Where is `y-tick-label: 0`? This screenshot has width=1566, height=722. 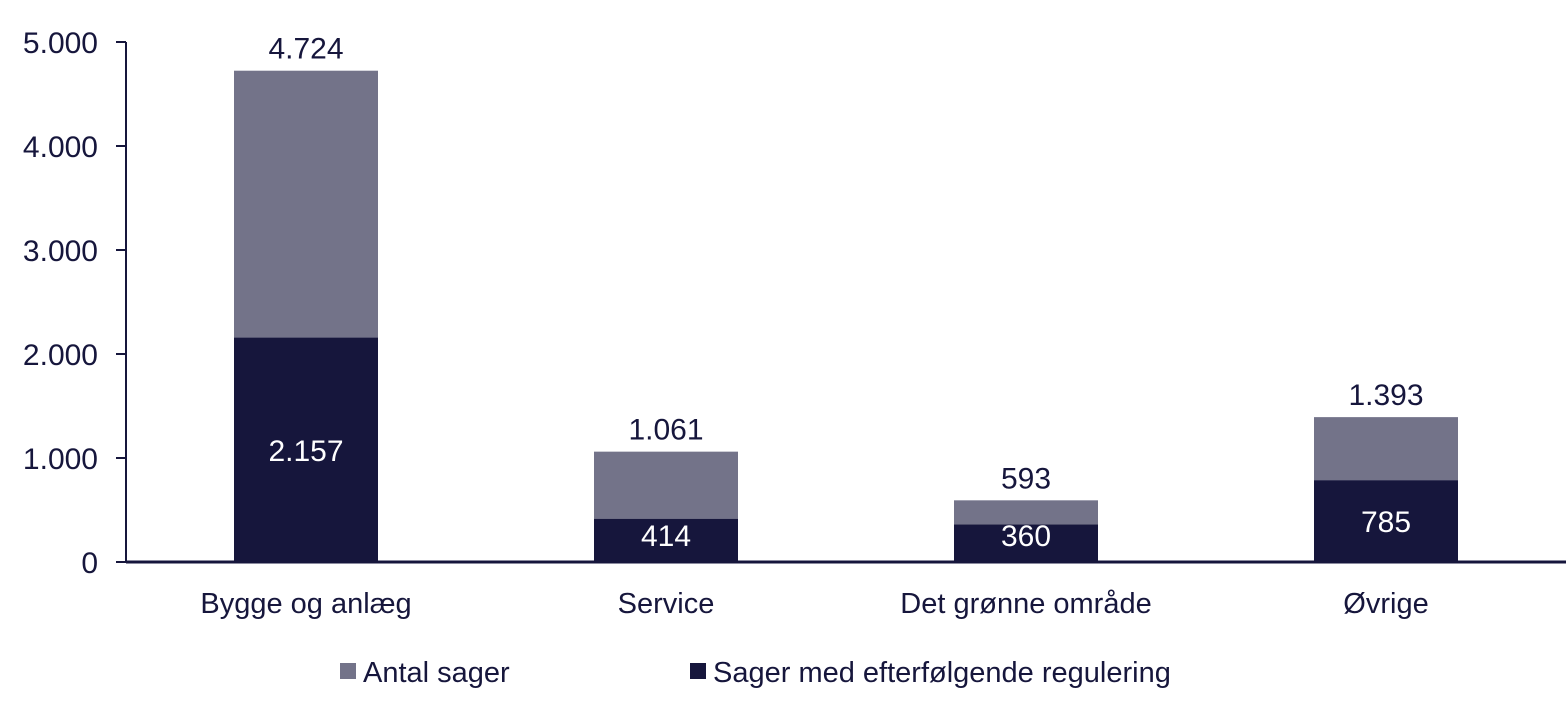
y-tick-label: 0 is located at coordinates (89, 563).